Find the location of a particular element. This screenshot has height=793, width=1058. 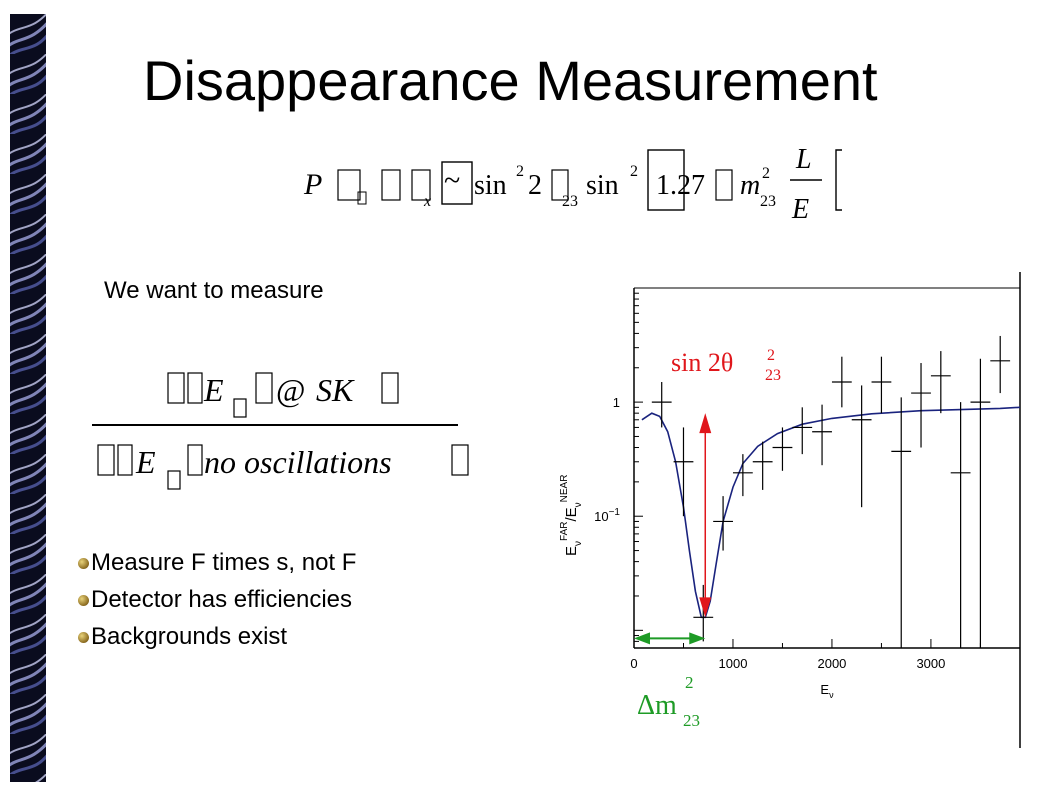

formula-number: 1.27 is located at coordinates (680, 185).